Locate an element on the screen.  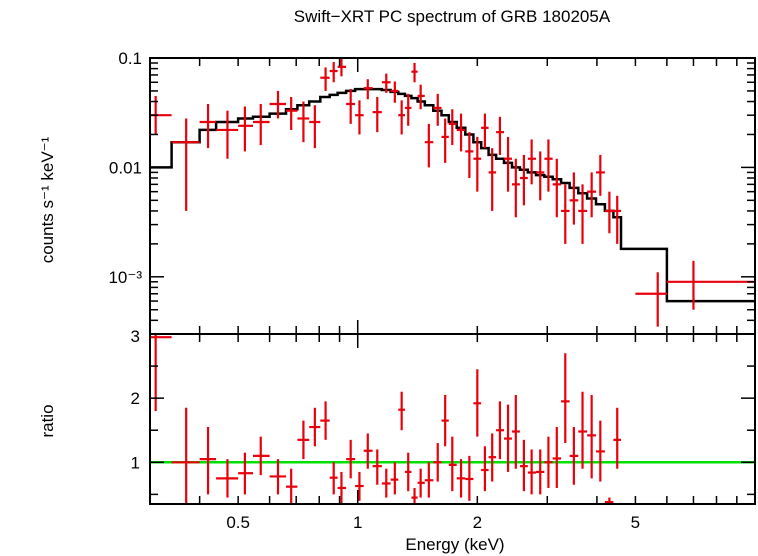
y-tick-label: 0.1 is located at coordinates (130, 58).